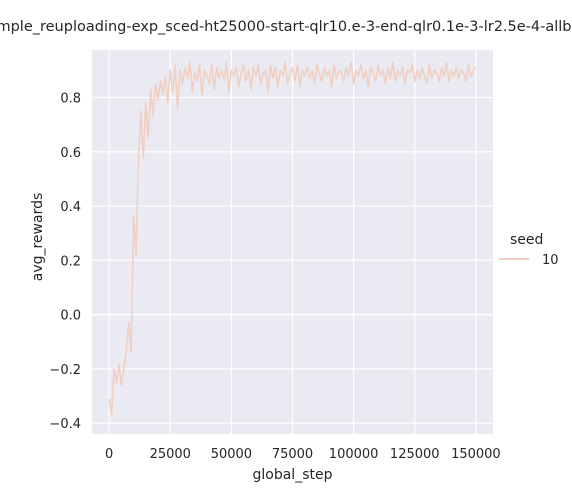  I want to click on x-tick-label: 0, so click(109, 454).